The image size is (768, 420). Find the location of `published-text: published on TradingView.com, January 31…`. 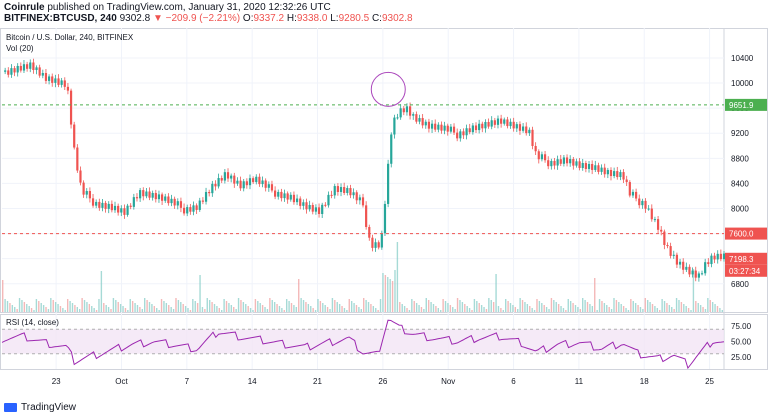

published-text: published on TradingView.com, January 31… is located at coordinates (189, 7).